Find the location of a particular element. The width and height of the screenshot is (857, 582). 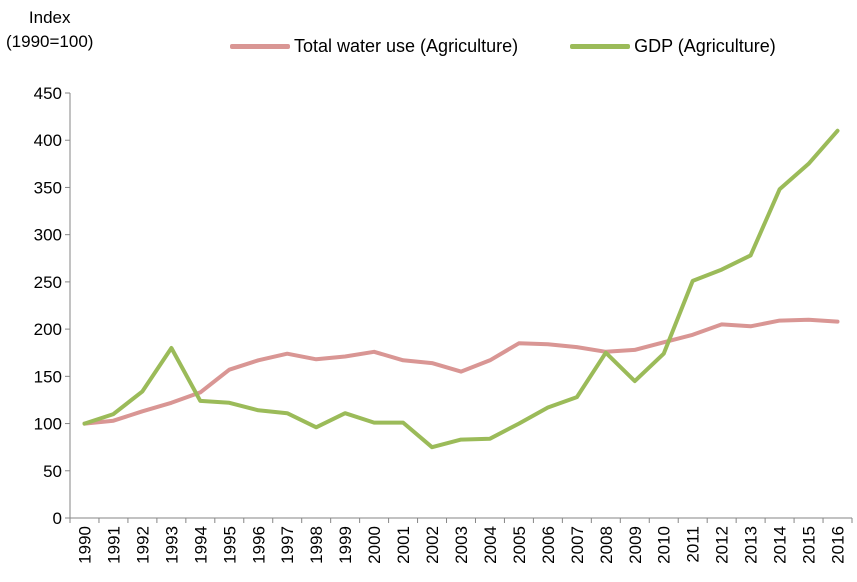

y-axis-label-line1: Index is located at coordinates (49, 17).